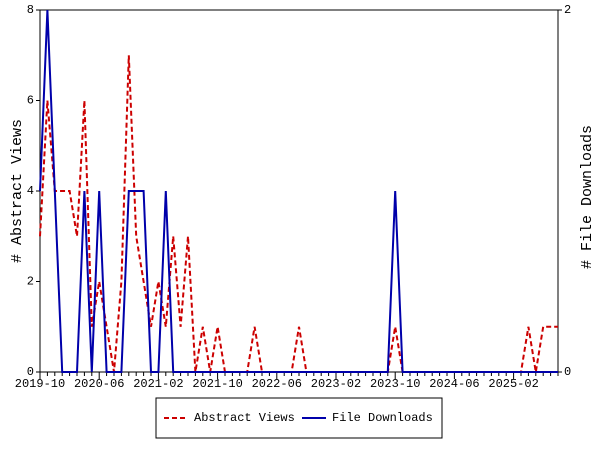  What do you see at coordinates (513, 384) in the screenshot?
I see `x-tick-label: 2025-02` at bounding box center [513, 384].